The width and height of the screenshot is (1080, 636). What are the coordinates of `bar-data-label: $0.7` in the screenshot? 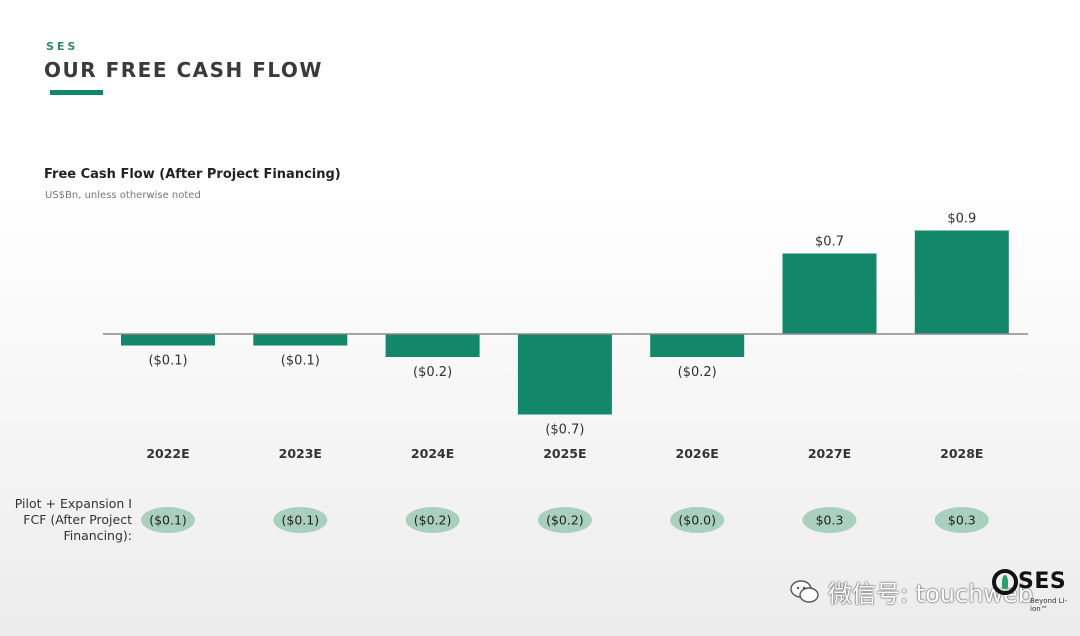 It's located at (829, 242).